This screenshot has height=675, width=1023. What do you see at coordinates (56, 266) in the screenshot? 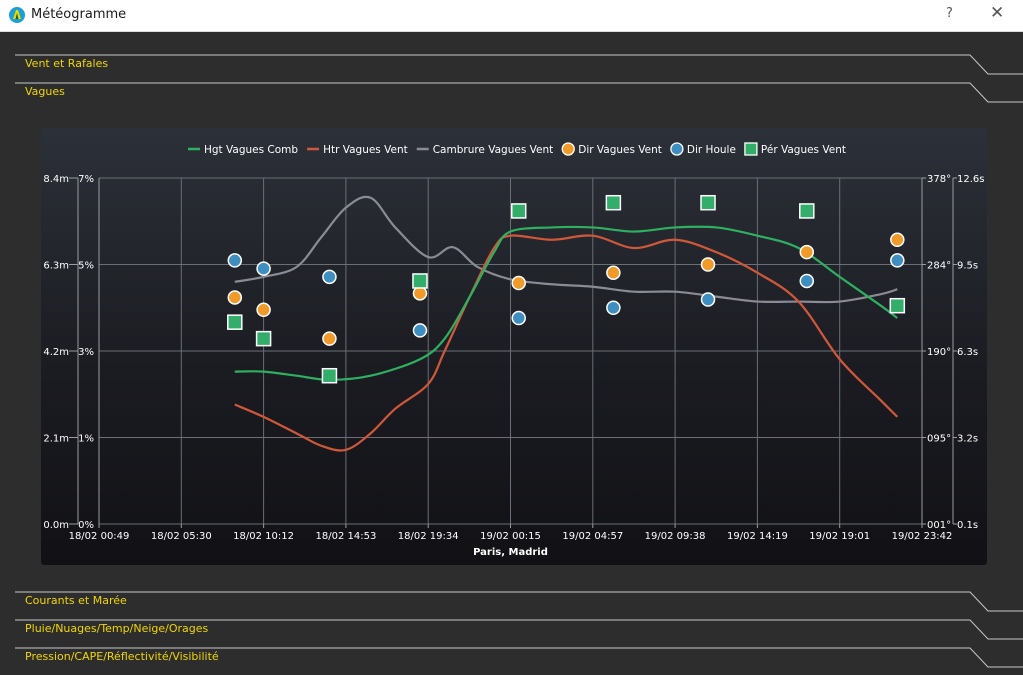
I see `y-tick-label-height: 6.3m` at bounding box center [56, 266].